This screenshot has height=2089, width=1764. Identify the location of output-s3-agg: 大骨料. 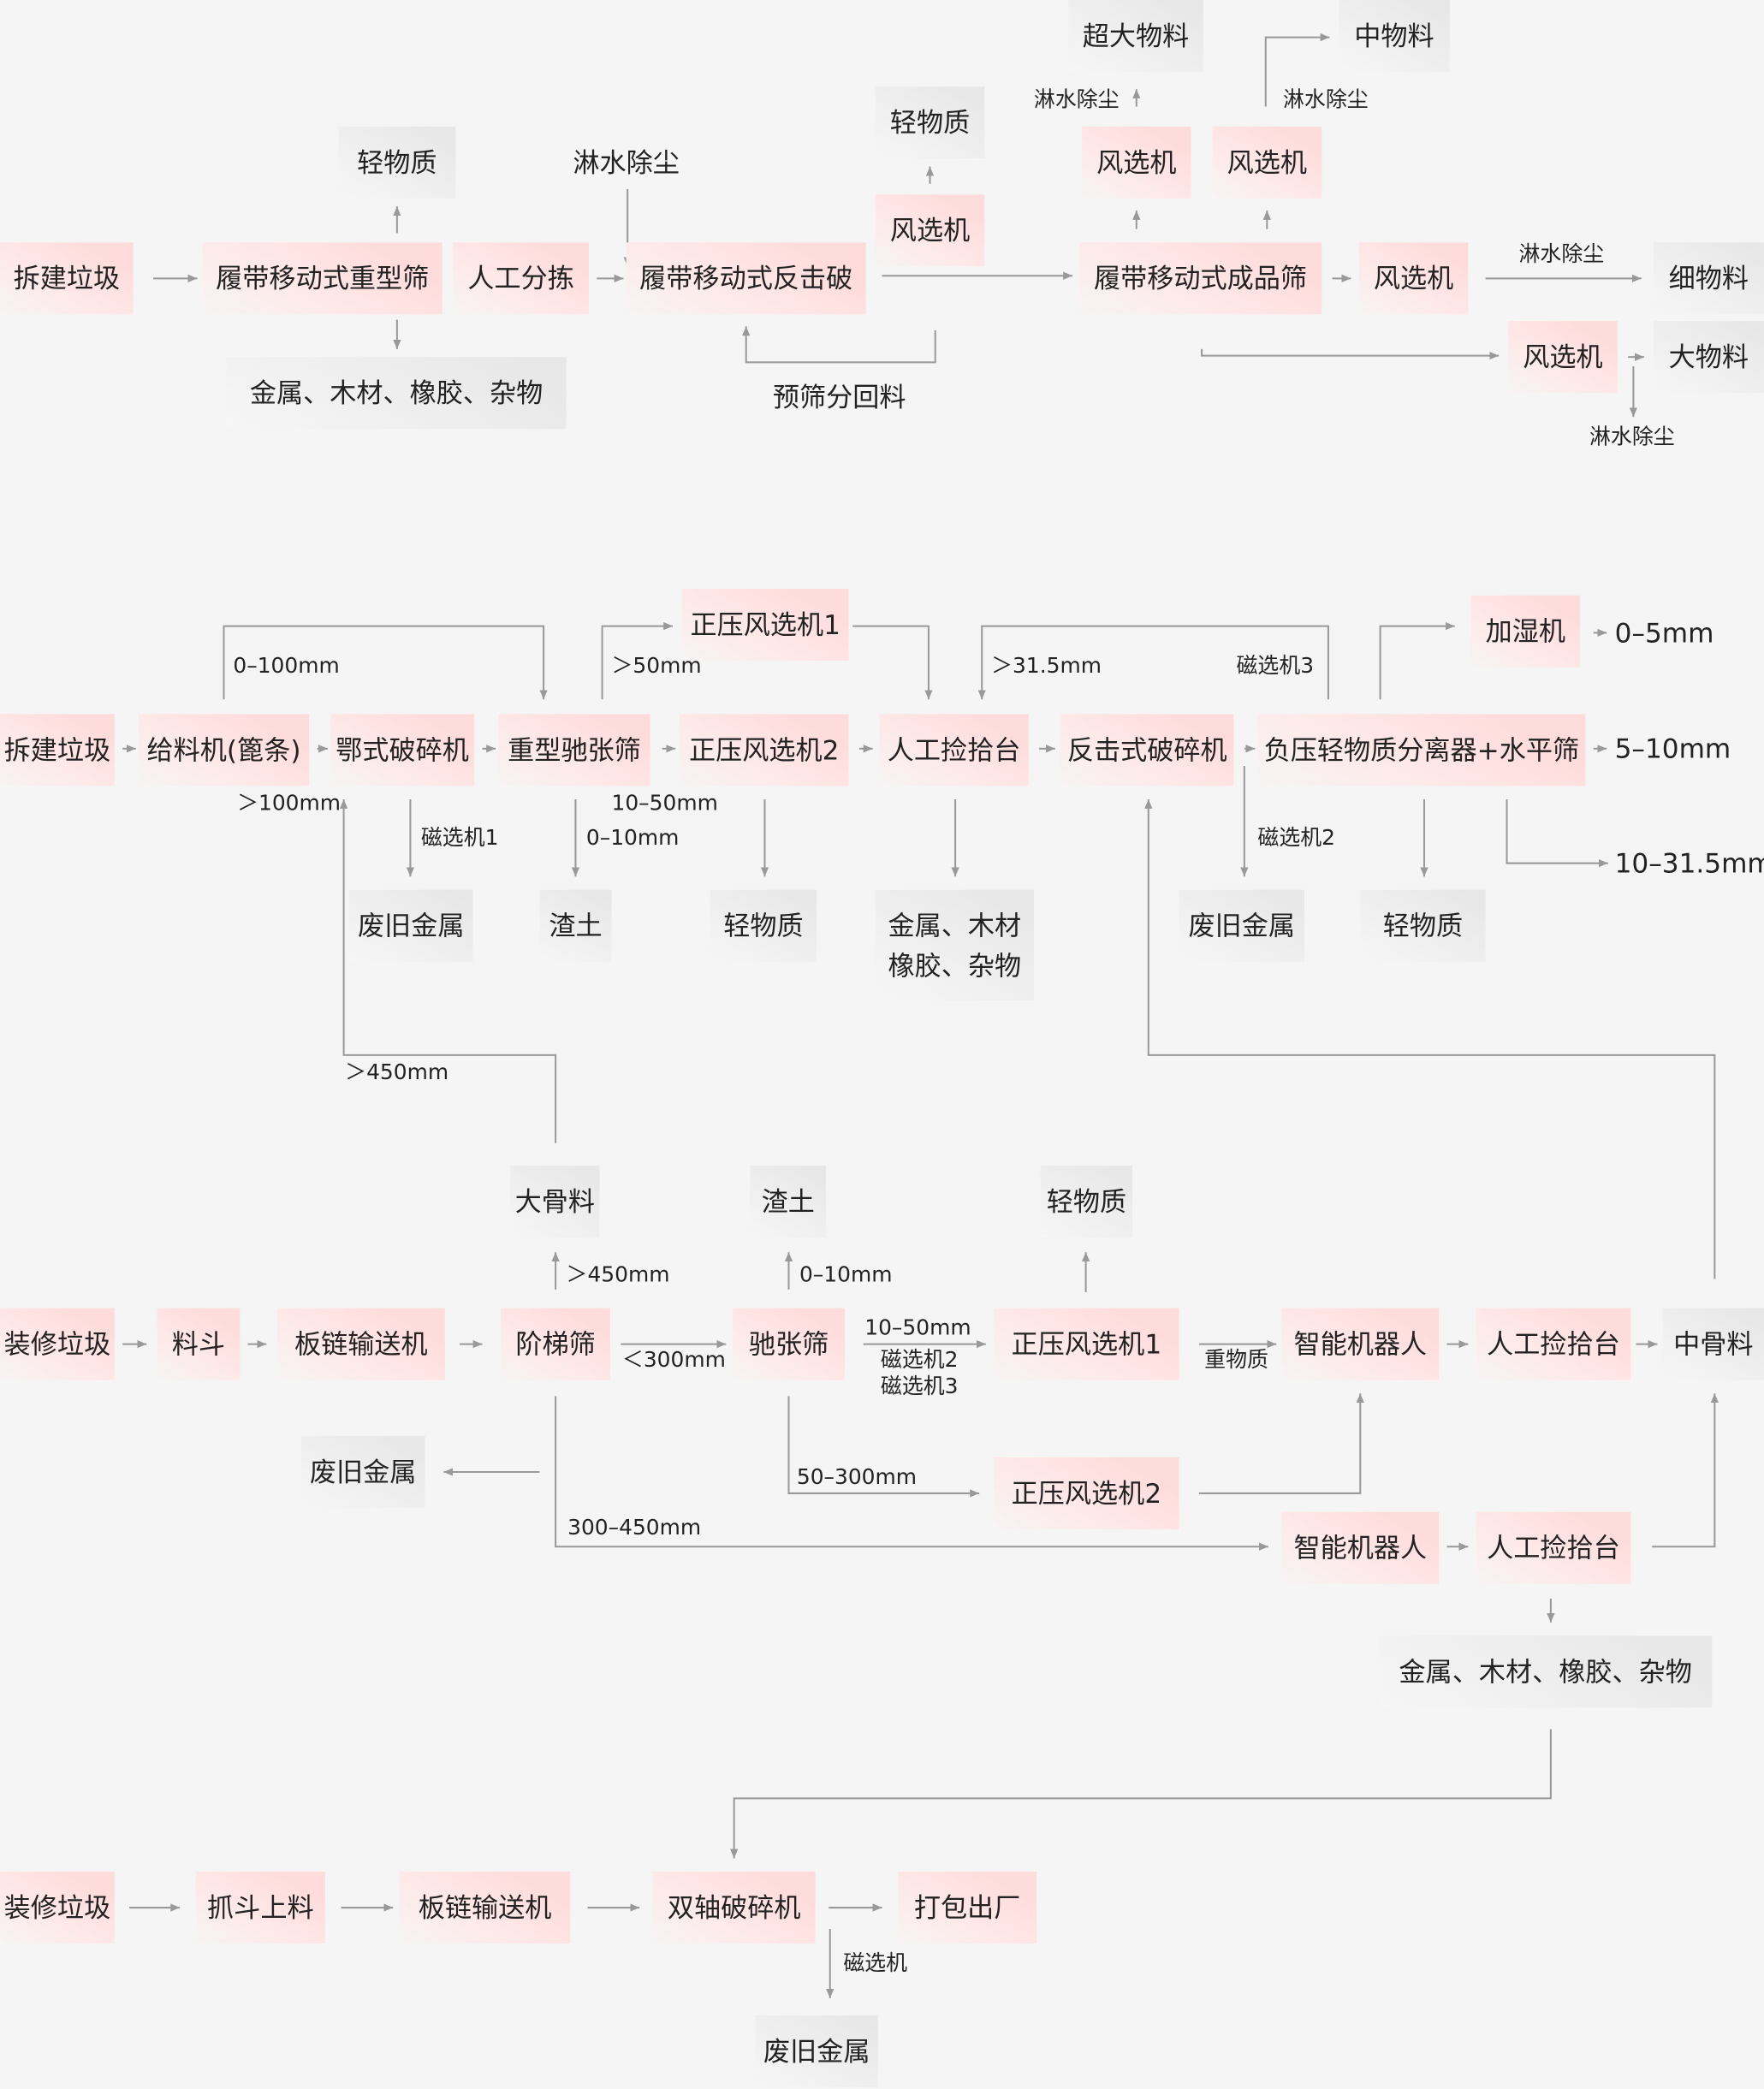
(555, 1202).